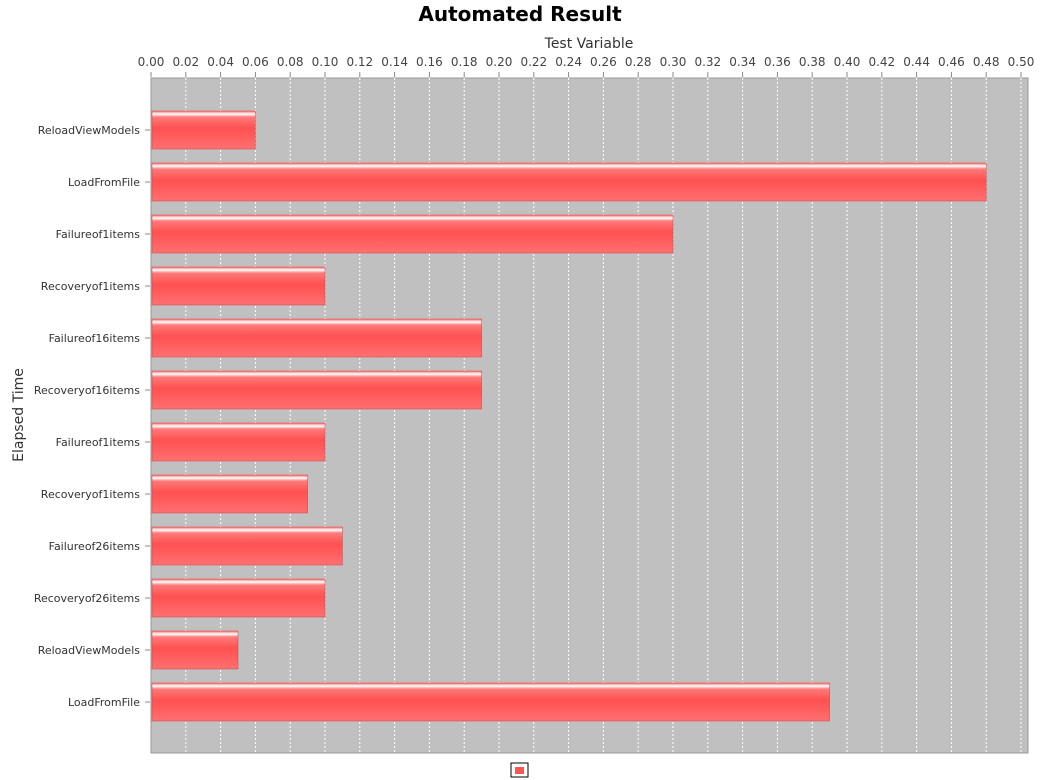  Describe the element at coordinates (87, 598) in the screenshot. I see `category-label: Recoveryof26items` at that location.